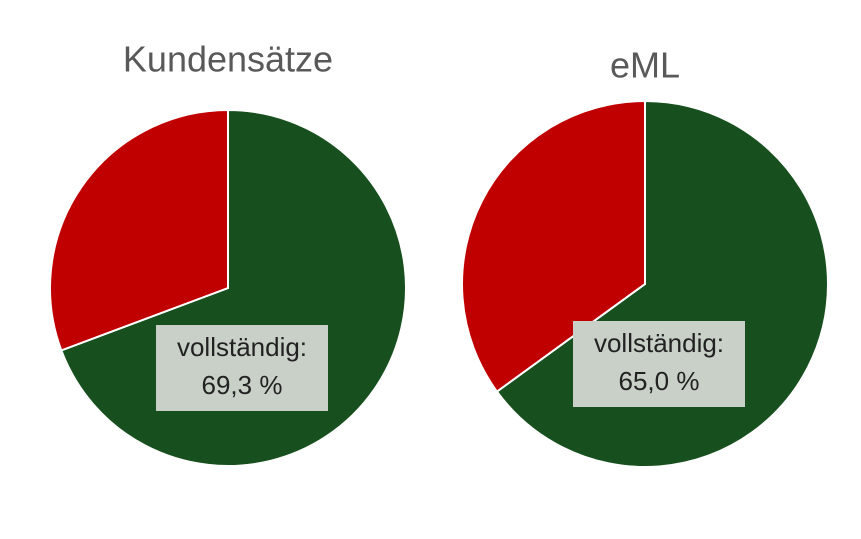 This screenshot has height=539, width=861. I want to click on chart-title: eML, so click(645, 65).